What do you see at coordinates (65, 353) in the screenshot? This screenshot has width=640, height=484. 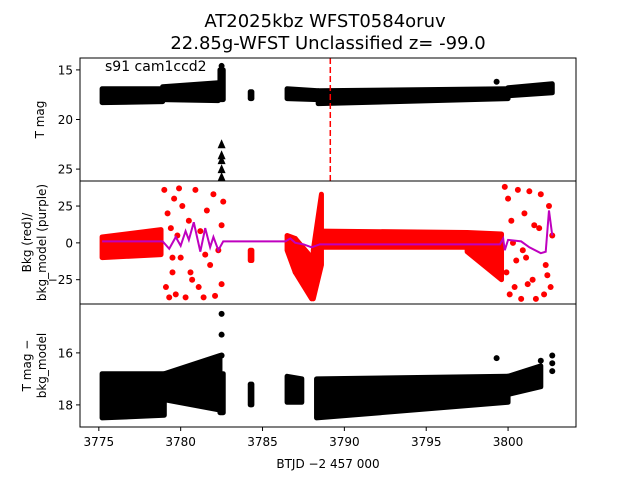 I see `y-tick-label: 16` at bounding box center [65, 353].